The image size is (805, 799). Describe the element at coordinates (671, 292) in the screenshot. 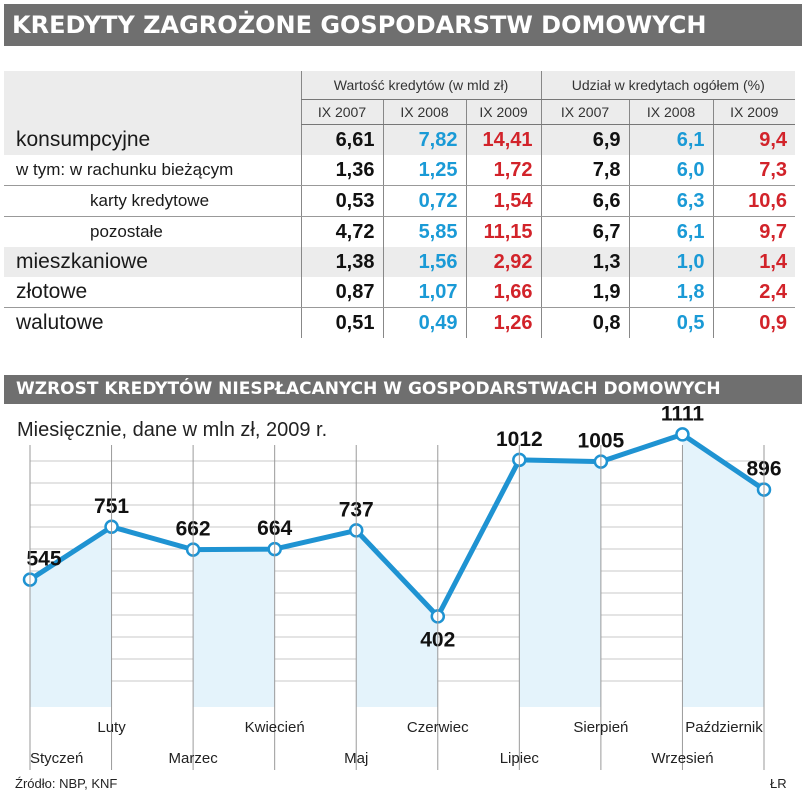

I see `value-cell: 1,8` at that location.